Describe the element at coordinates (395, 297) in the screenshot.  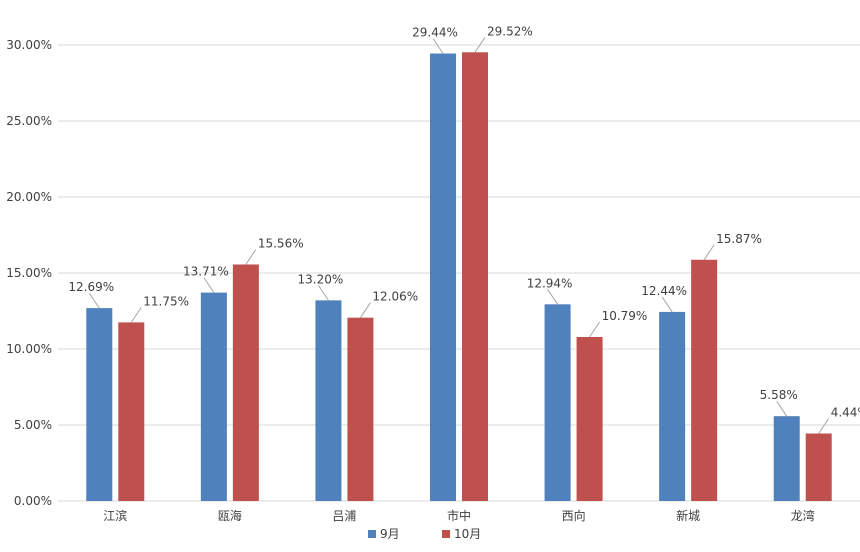
I see `data-label: 12.06%` at that location.